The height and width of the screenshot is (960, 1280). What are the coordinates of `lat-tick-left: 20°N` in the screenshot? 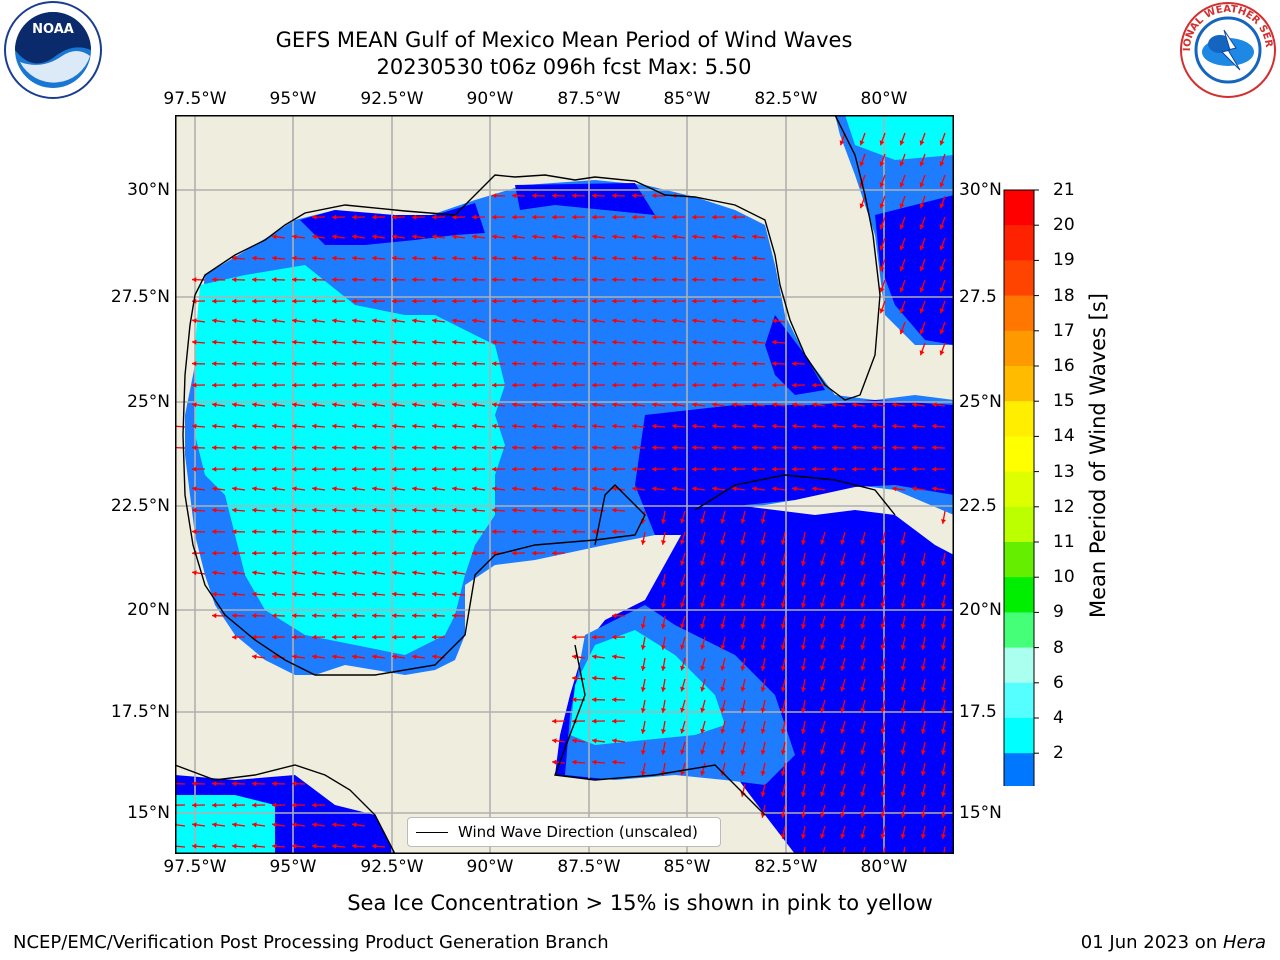 It's located at (148, 610).